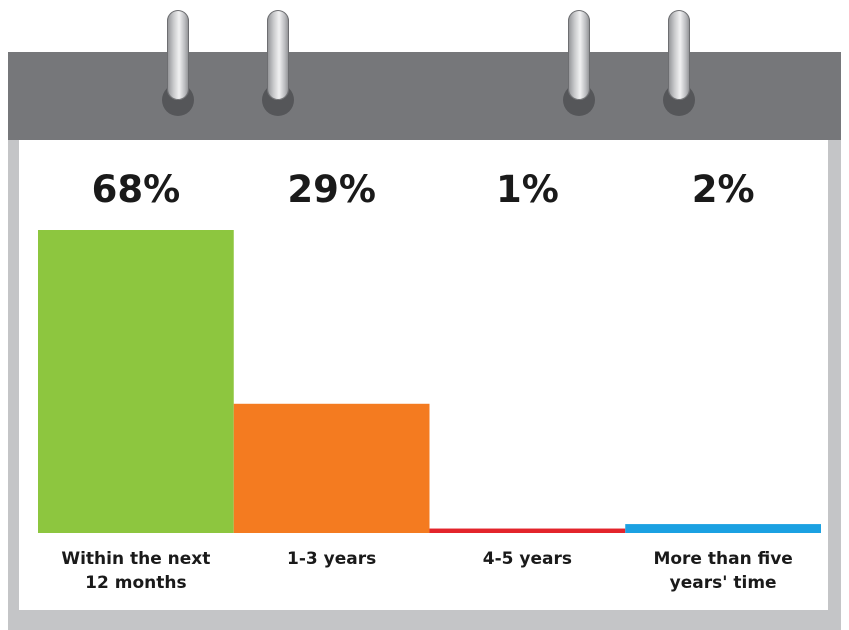  What do you see at coordinates (722, 571) in the screenshot?
I see `category-label-4: More than five years' time` at bounding box center [722, 571].